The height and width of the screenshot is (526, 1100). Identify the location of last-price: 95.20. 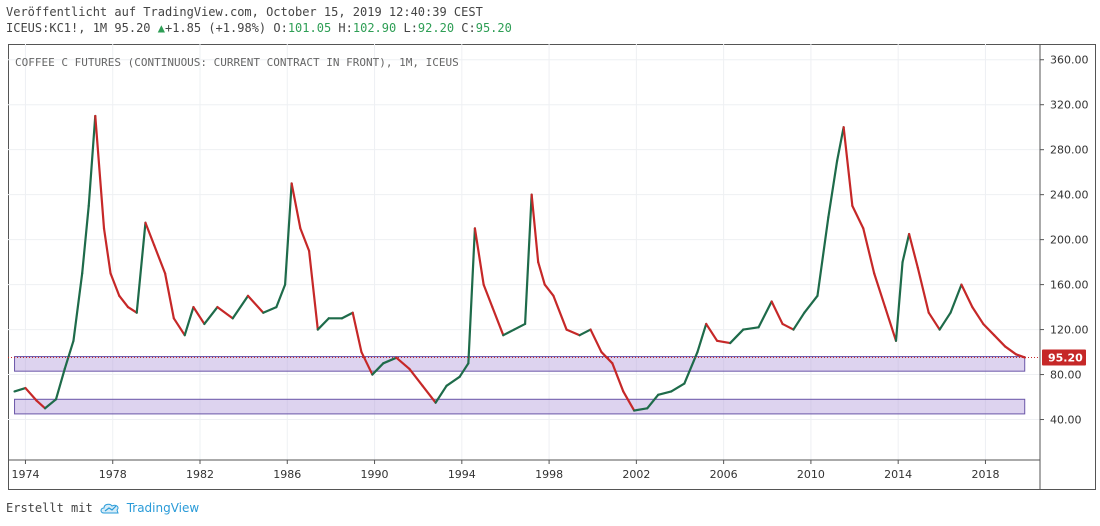
(132, 28).